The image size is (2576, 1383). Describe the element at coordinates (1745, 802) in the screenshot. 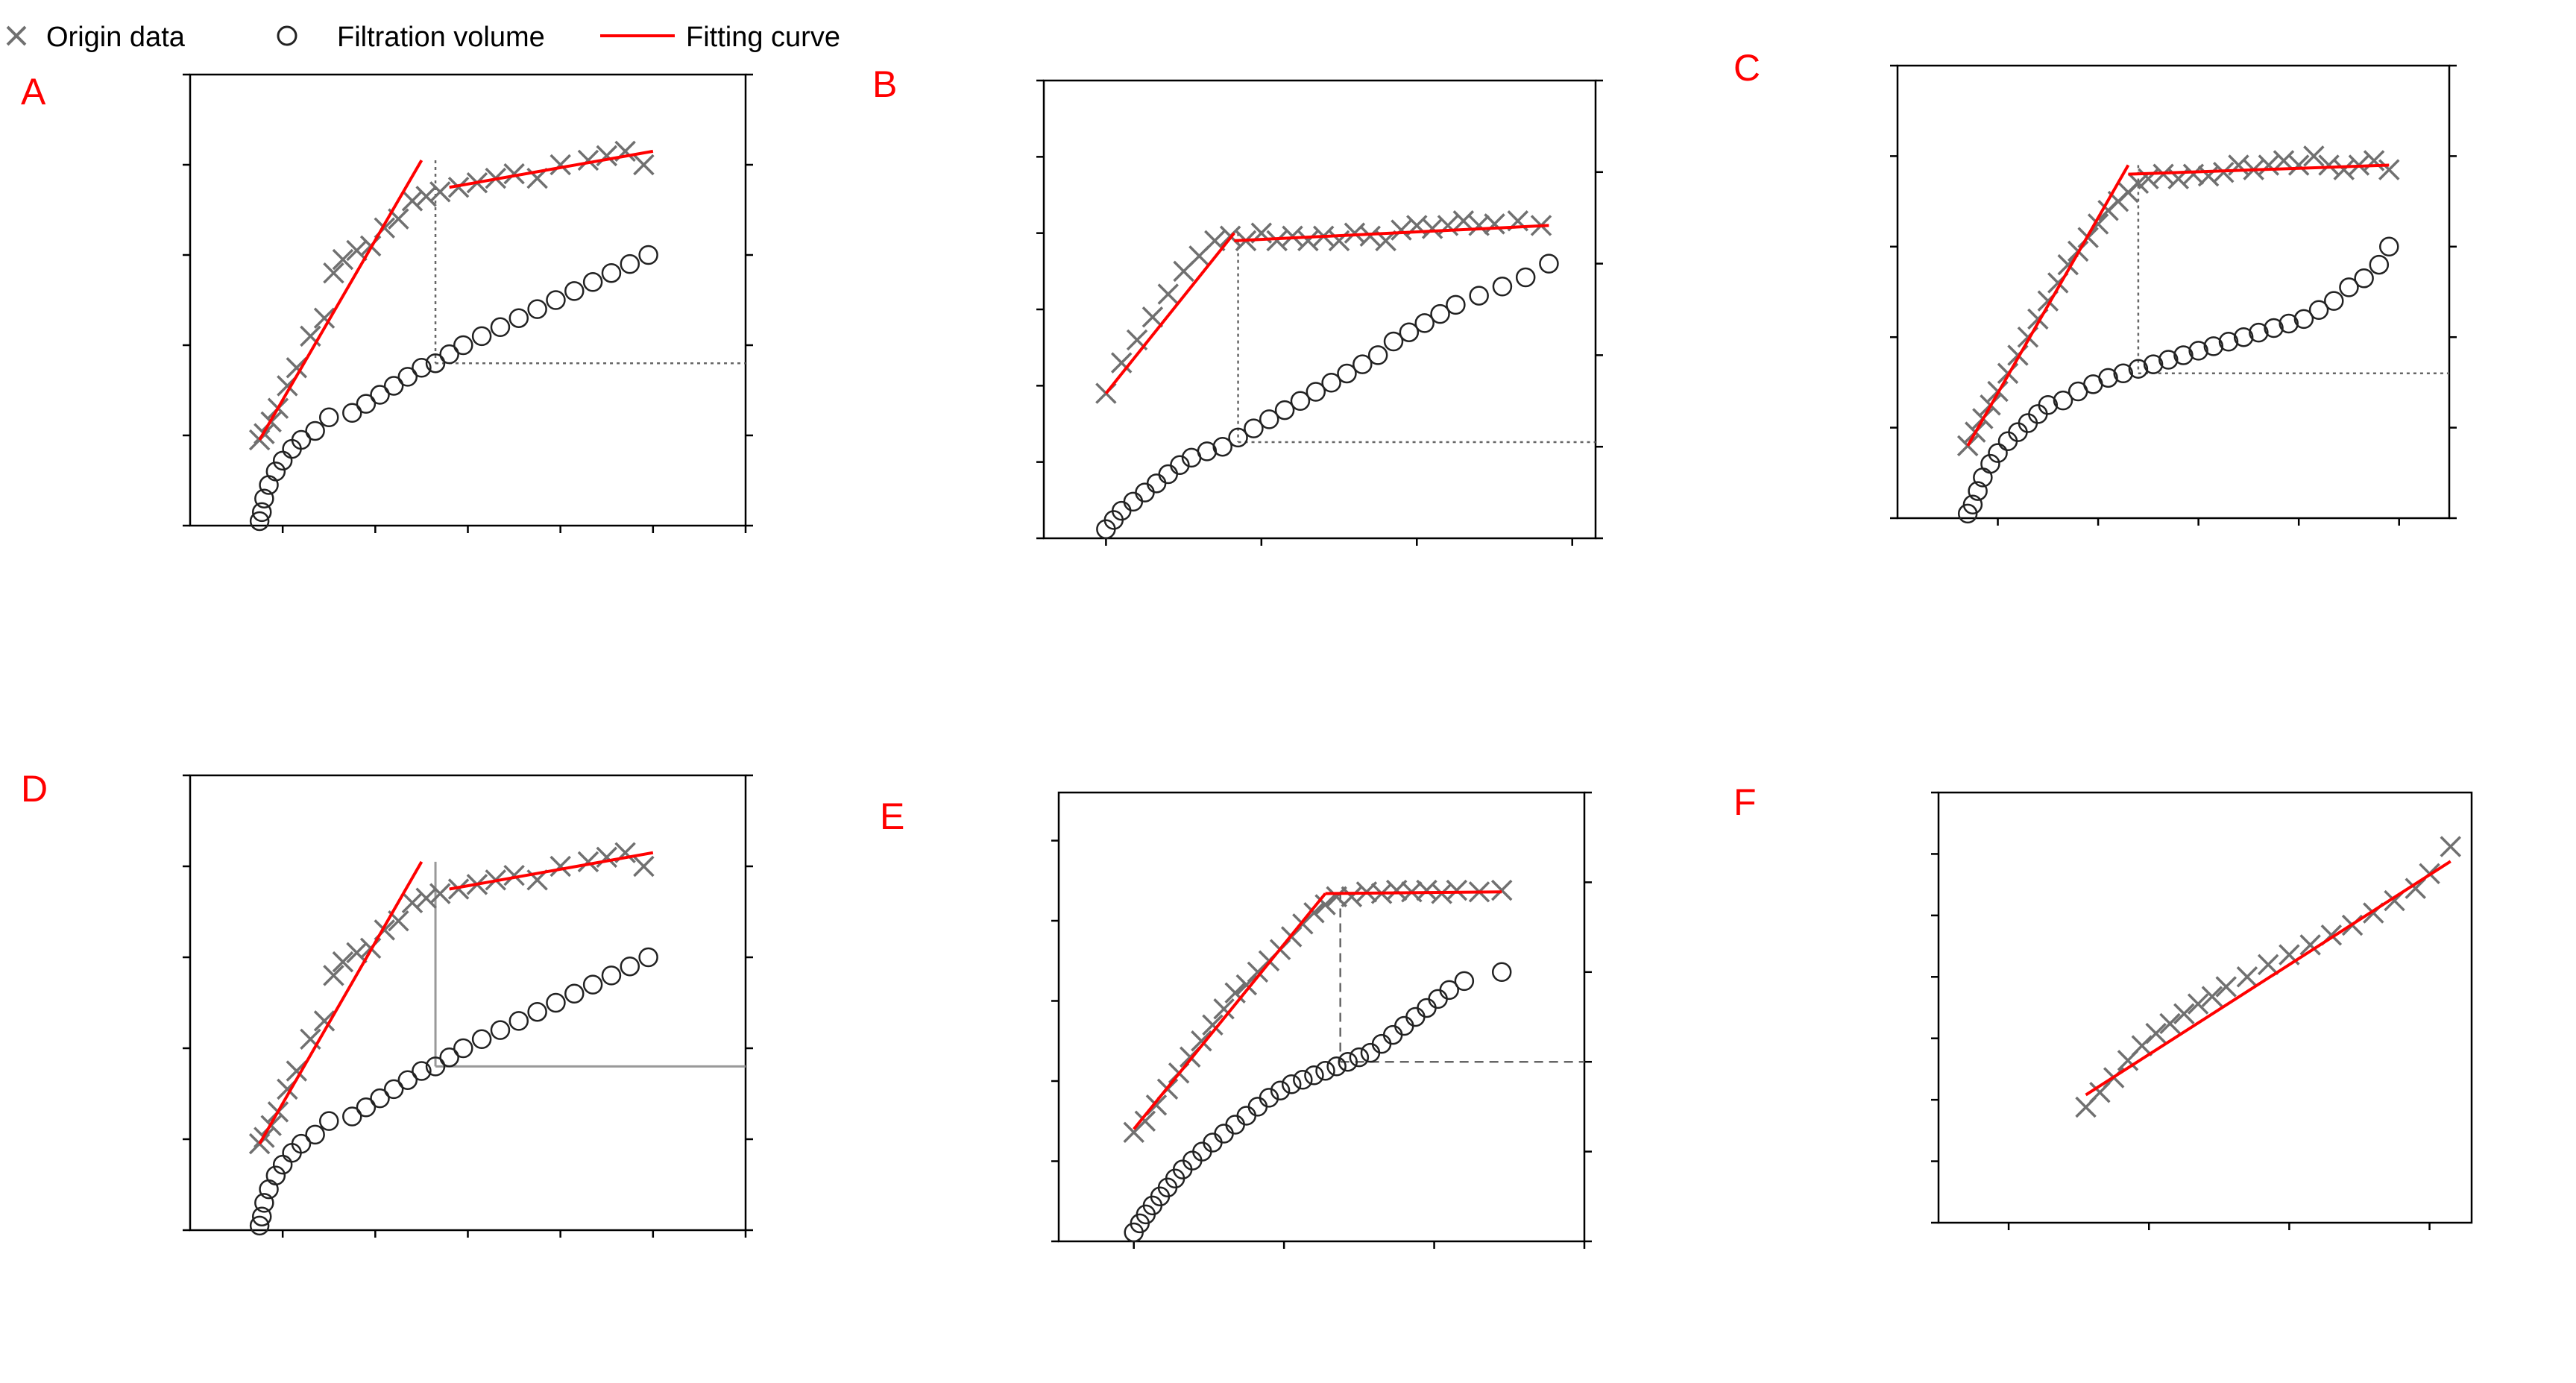

I see `panel-letter-f: F` at that location.